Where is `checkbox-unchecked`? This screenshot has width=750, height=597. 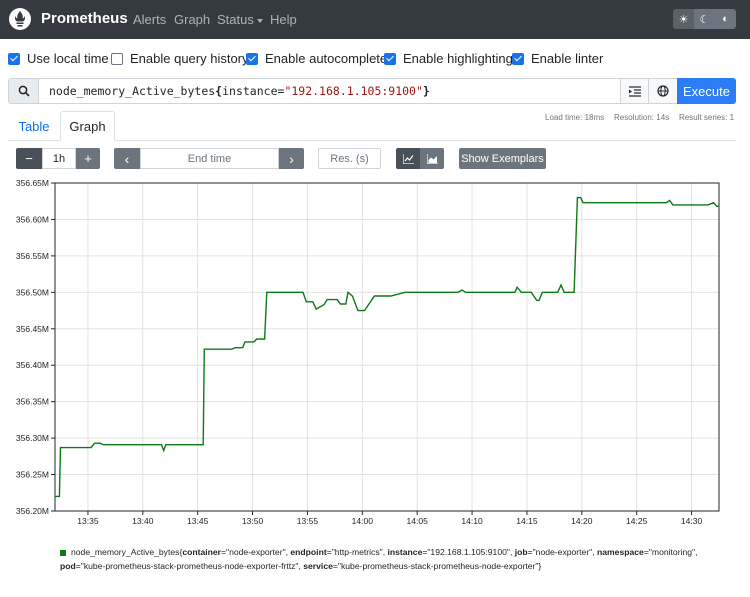 checkbox-unchecked is located at coordinates (117, 58).